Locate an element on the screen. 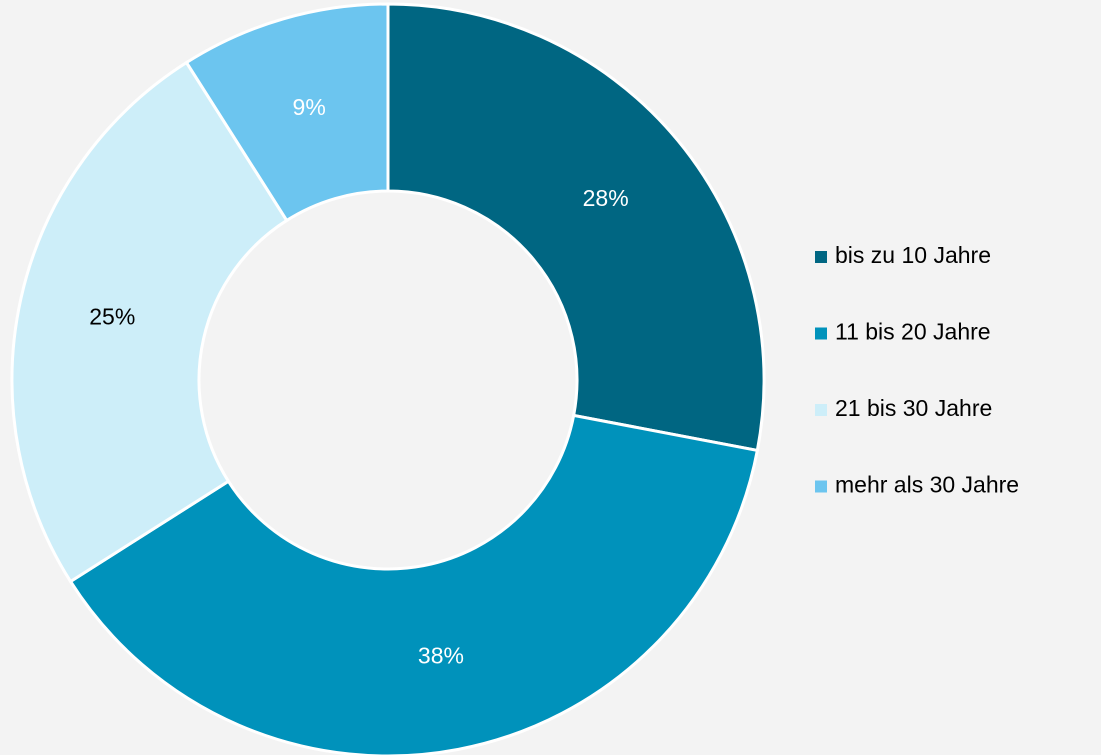 This screenshot has height=755, width=1101. legend-label: 21 bis 30 Jahre is located at coordinates (913, 408).